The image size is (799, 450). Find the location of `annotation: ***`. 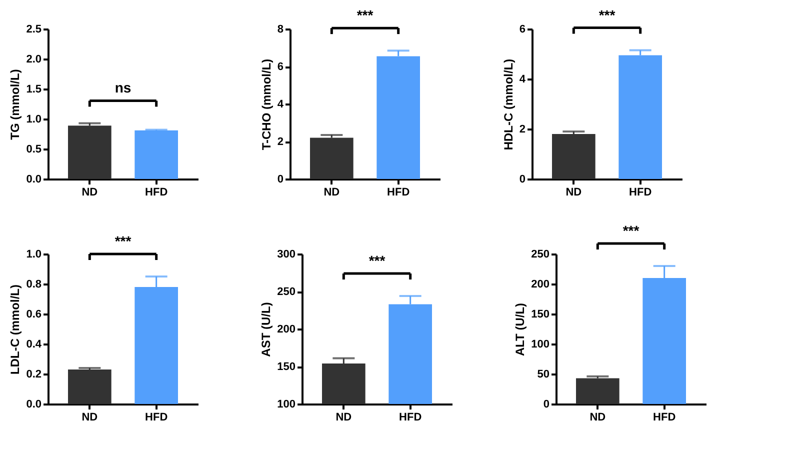

annotation: *** is located at coordinates (377, 260).